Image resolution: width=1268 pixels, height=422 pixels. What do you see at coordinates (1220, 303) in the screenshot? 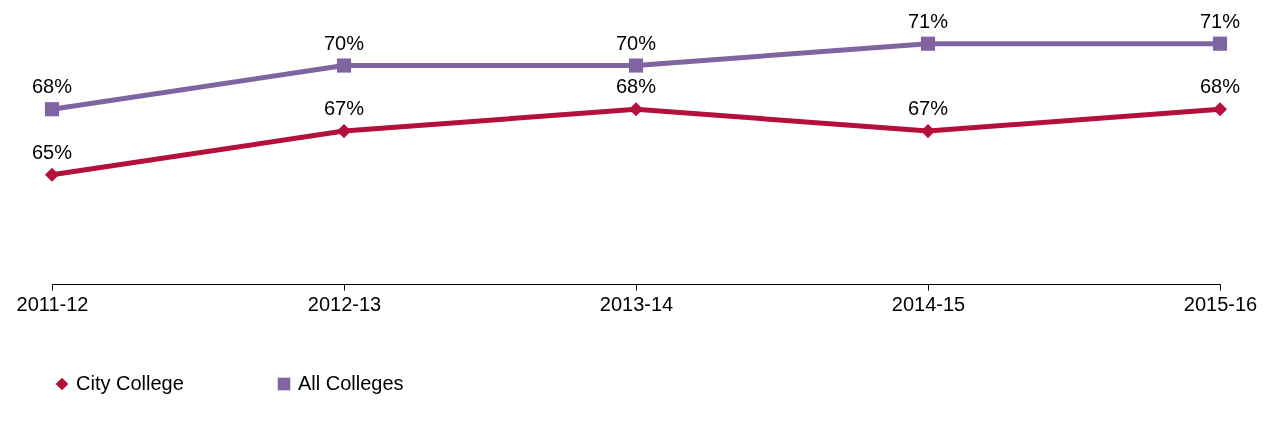
I see `x-tick-label: 2015-16` at bounding box center [1220, 303].